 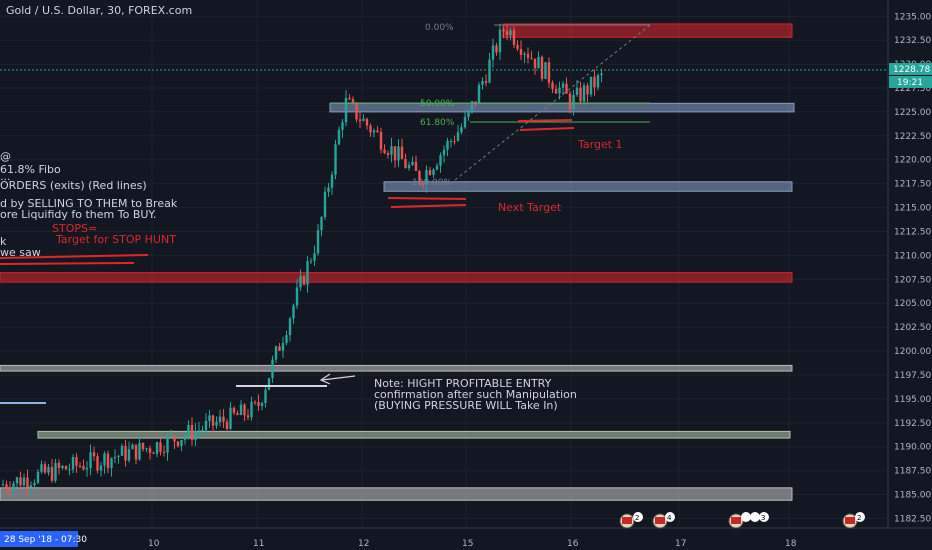 What do you see at coordinates (414, 434) in the screenshot?
I see `zone-green` at bounding box center [414, 434].